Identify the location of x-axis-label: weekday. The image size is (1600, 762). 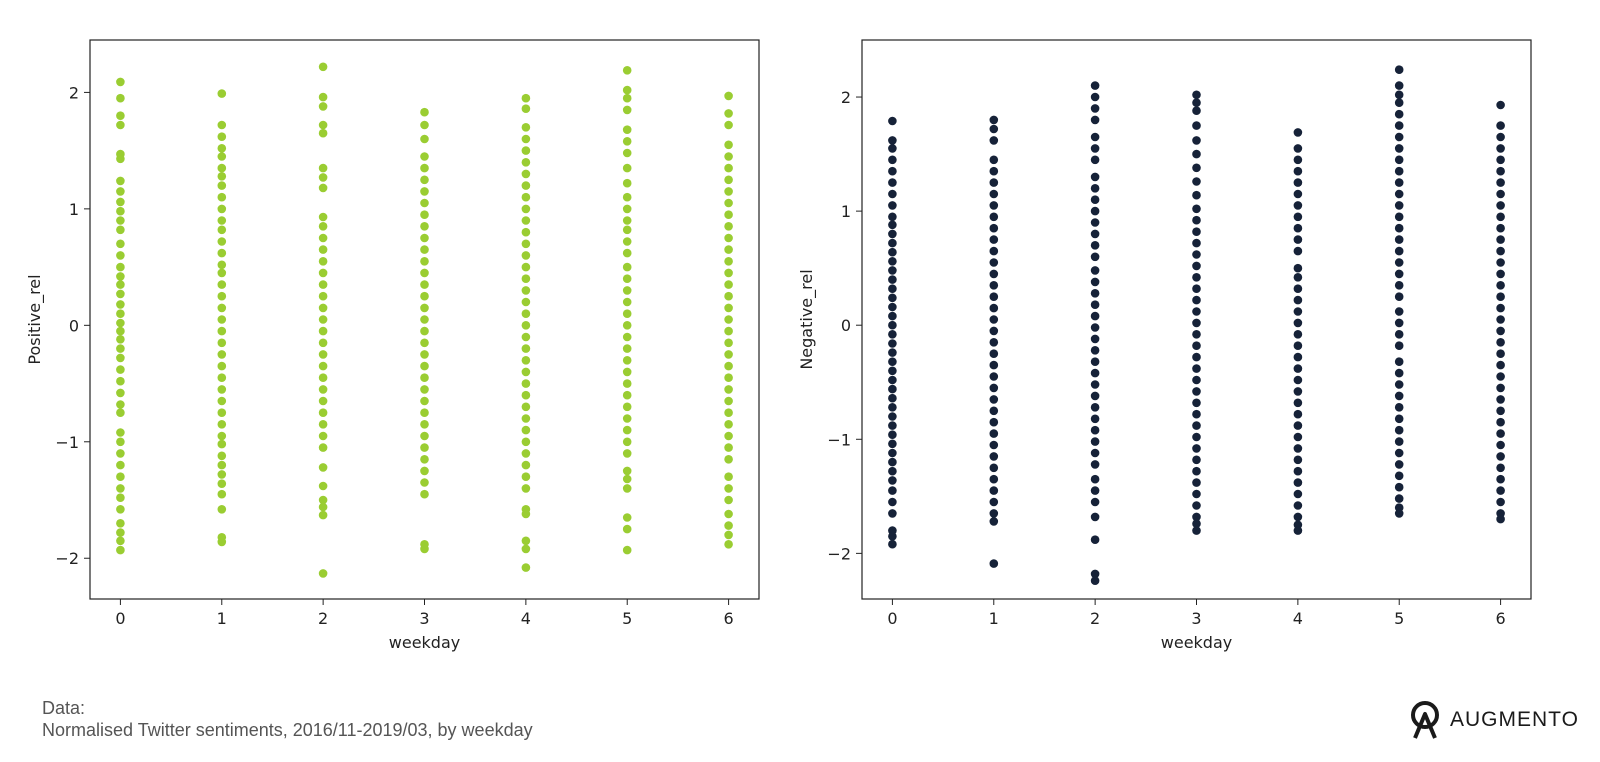
(424, 642).